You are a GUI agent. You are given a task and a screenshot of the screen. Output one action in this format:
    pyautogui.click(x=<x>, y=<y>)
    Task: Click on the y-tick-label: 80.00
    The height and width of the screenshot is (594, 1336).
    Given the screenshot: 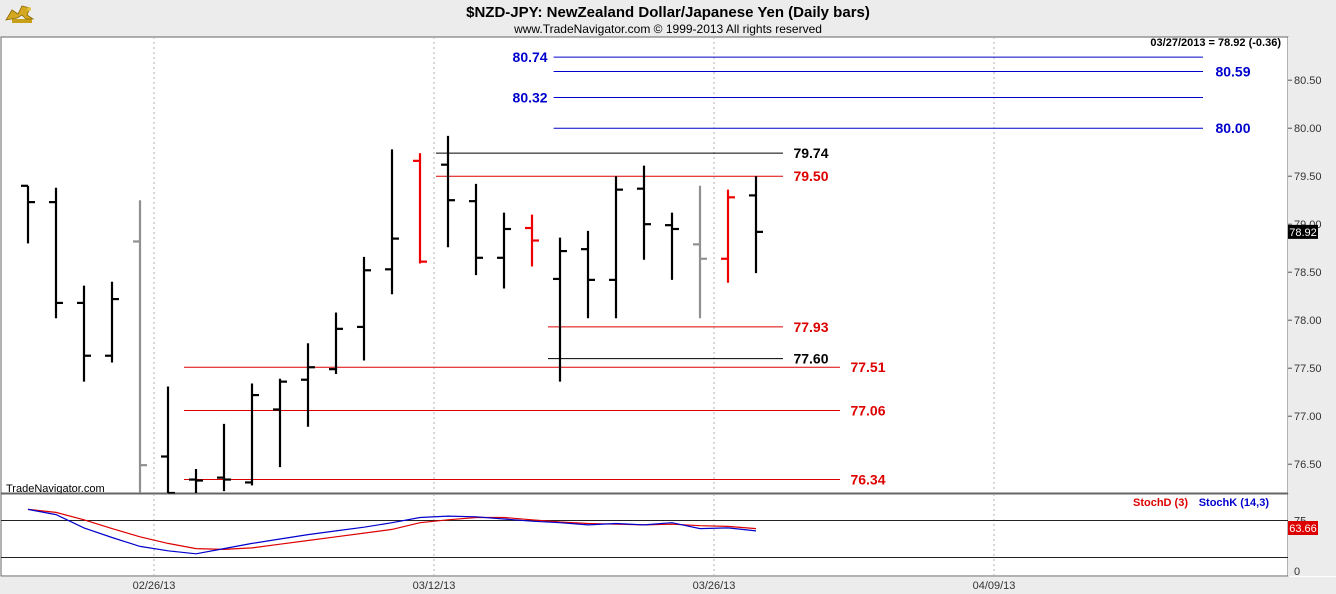 What is the action you would take?
    pyautogui.click(x=1308, y=129)
    